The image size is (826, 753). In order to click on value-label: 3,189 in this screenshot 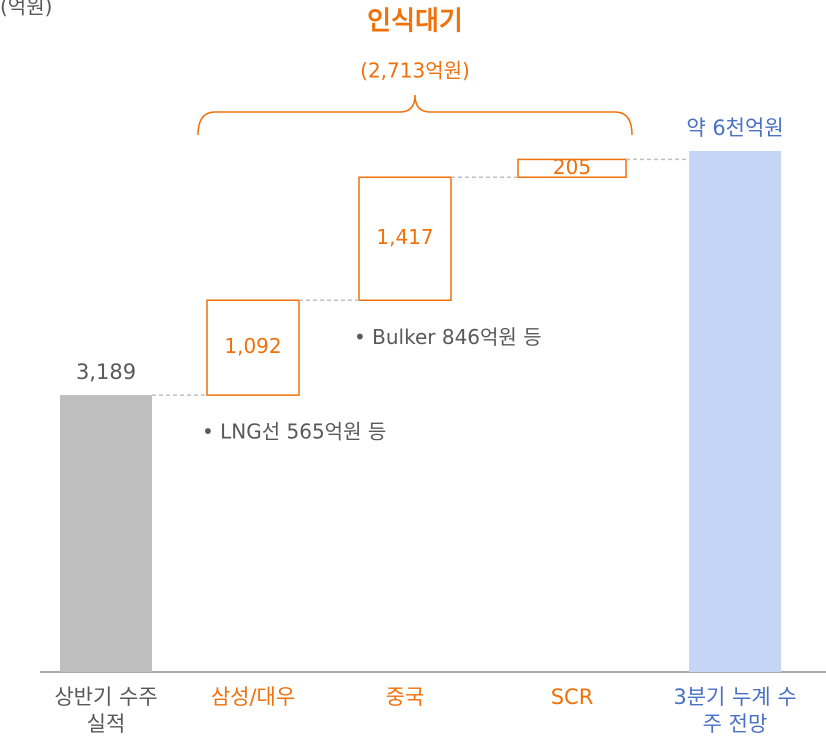, I will do `click(106, 372)`.